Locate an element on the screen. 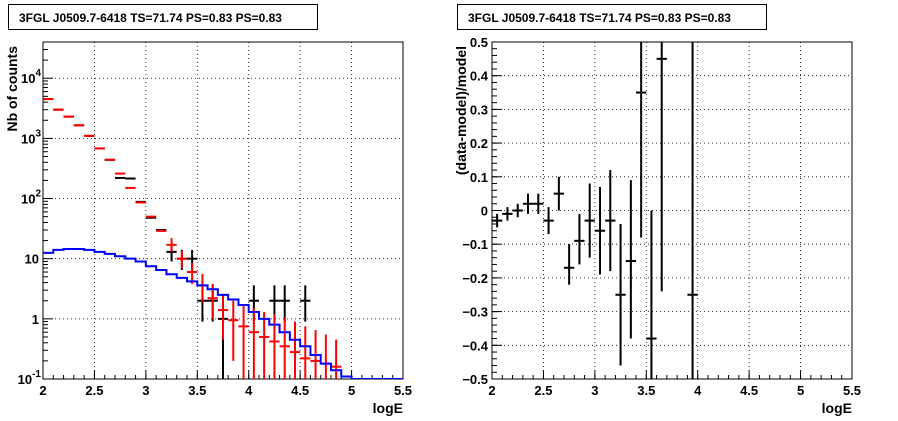  y-tick-label: 10⁻¹ is located at coordinates (30, 378).